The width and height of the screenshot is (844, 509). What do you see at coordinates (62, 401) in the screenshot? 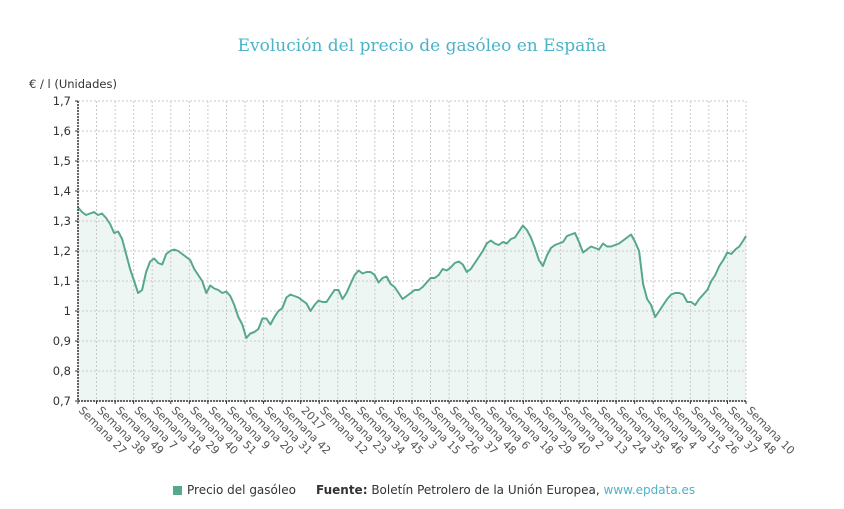
I see `y-tick-label: 0,7` at bounding box center [62, 401].